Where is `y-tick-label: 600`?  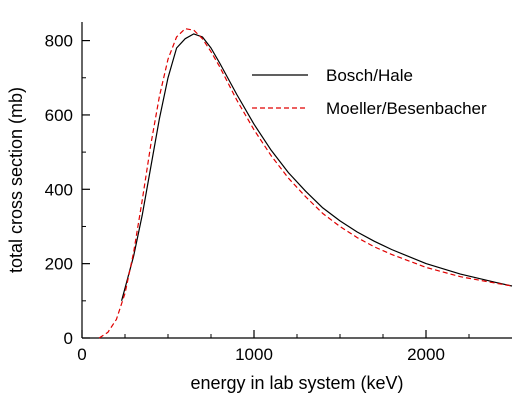
y-tick-label: 600 is located at coordinates (59, 115).